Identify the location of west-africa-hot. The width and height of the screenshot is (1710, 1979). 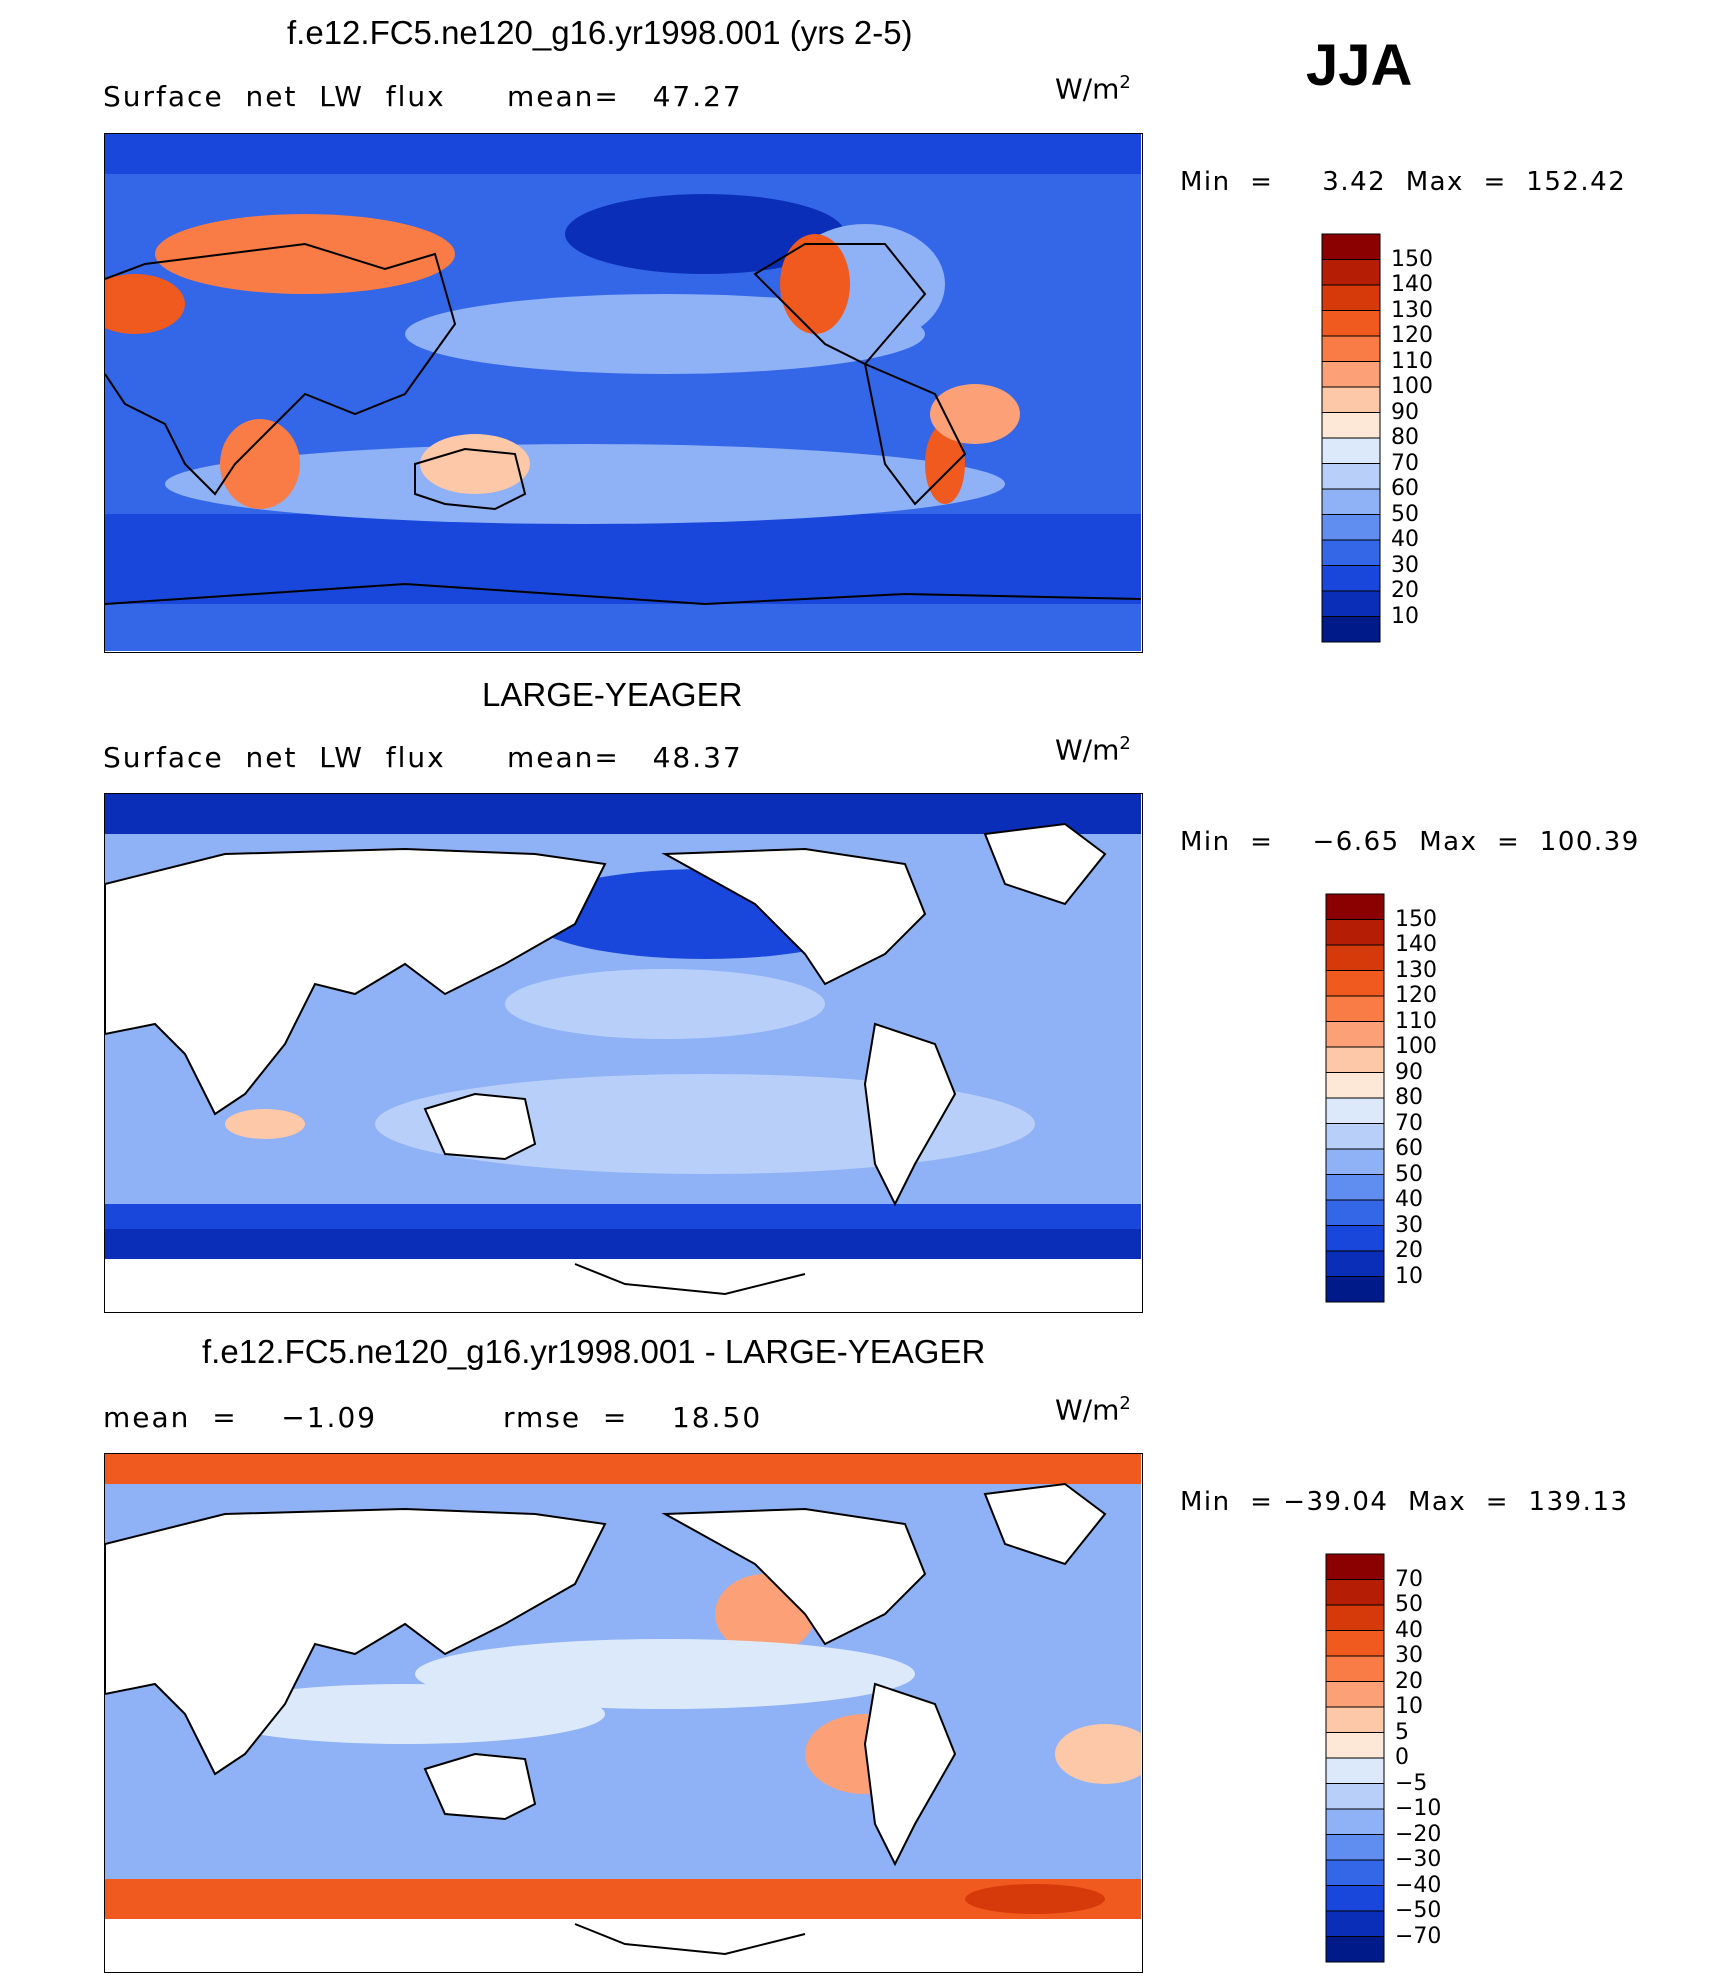
(145, 304).